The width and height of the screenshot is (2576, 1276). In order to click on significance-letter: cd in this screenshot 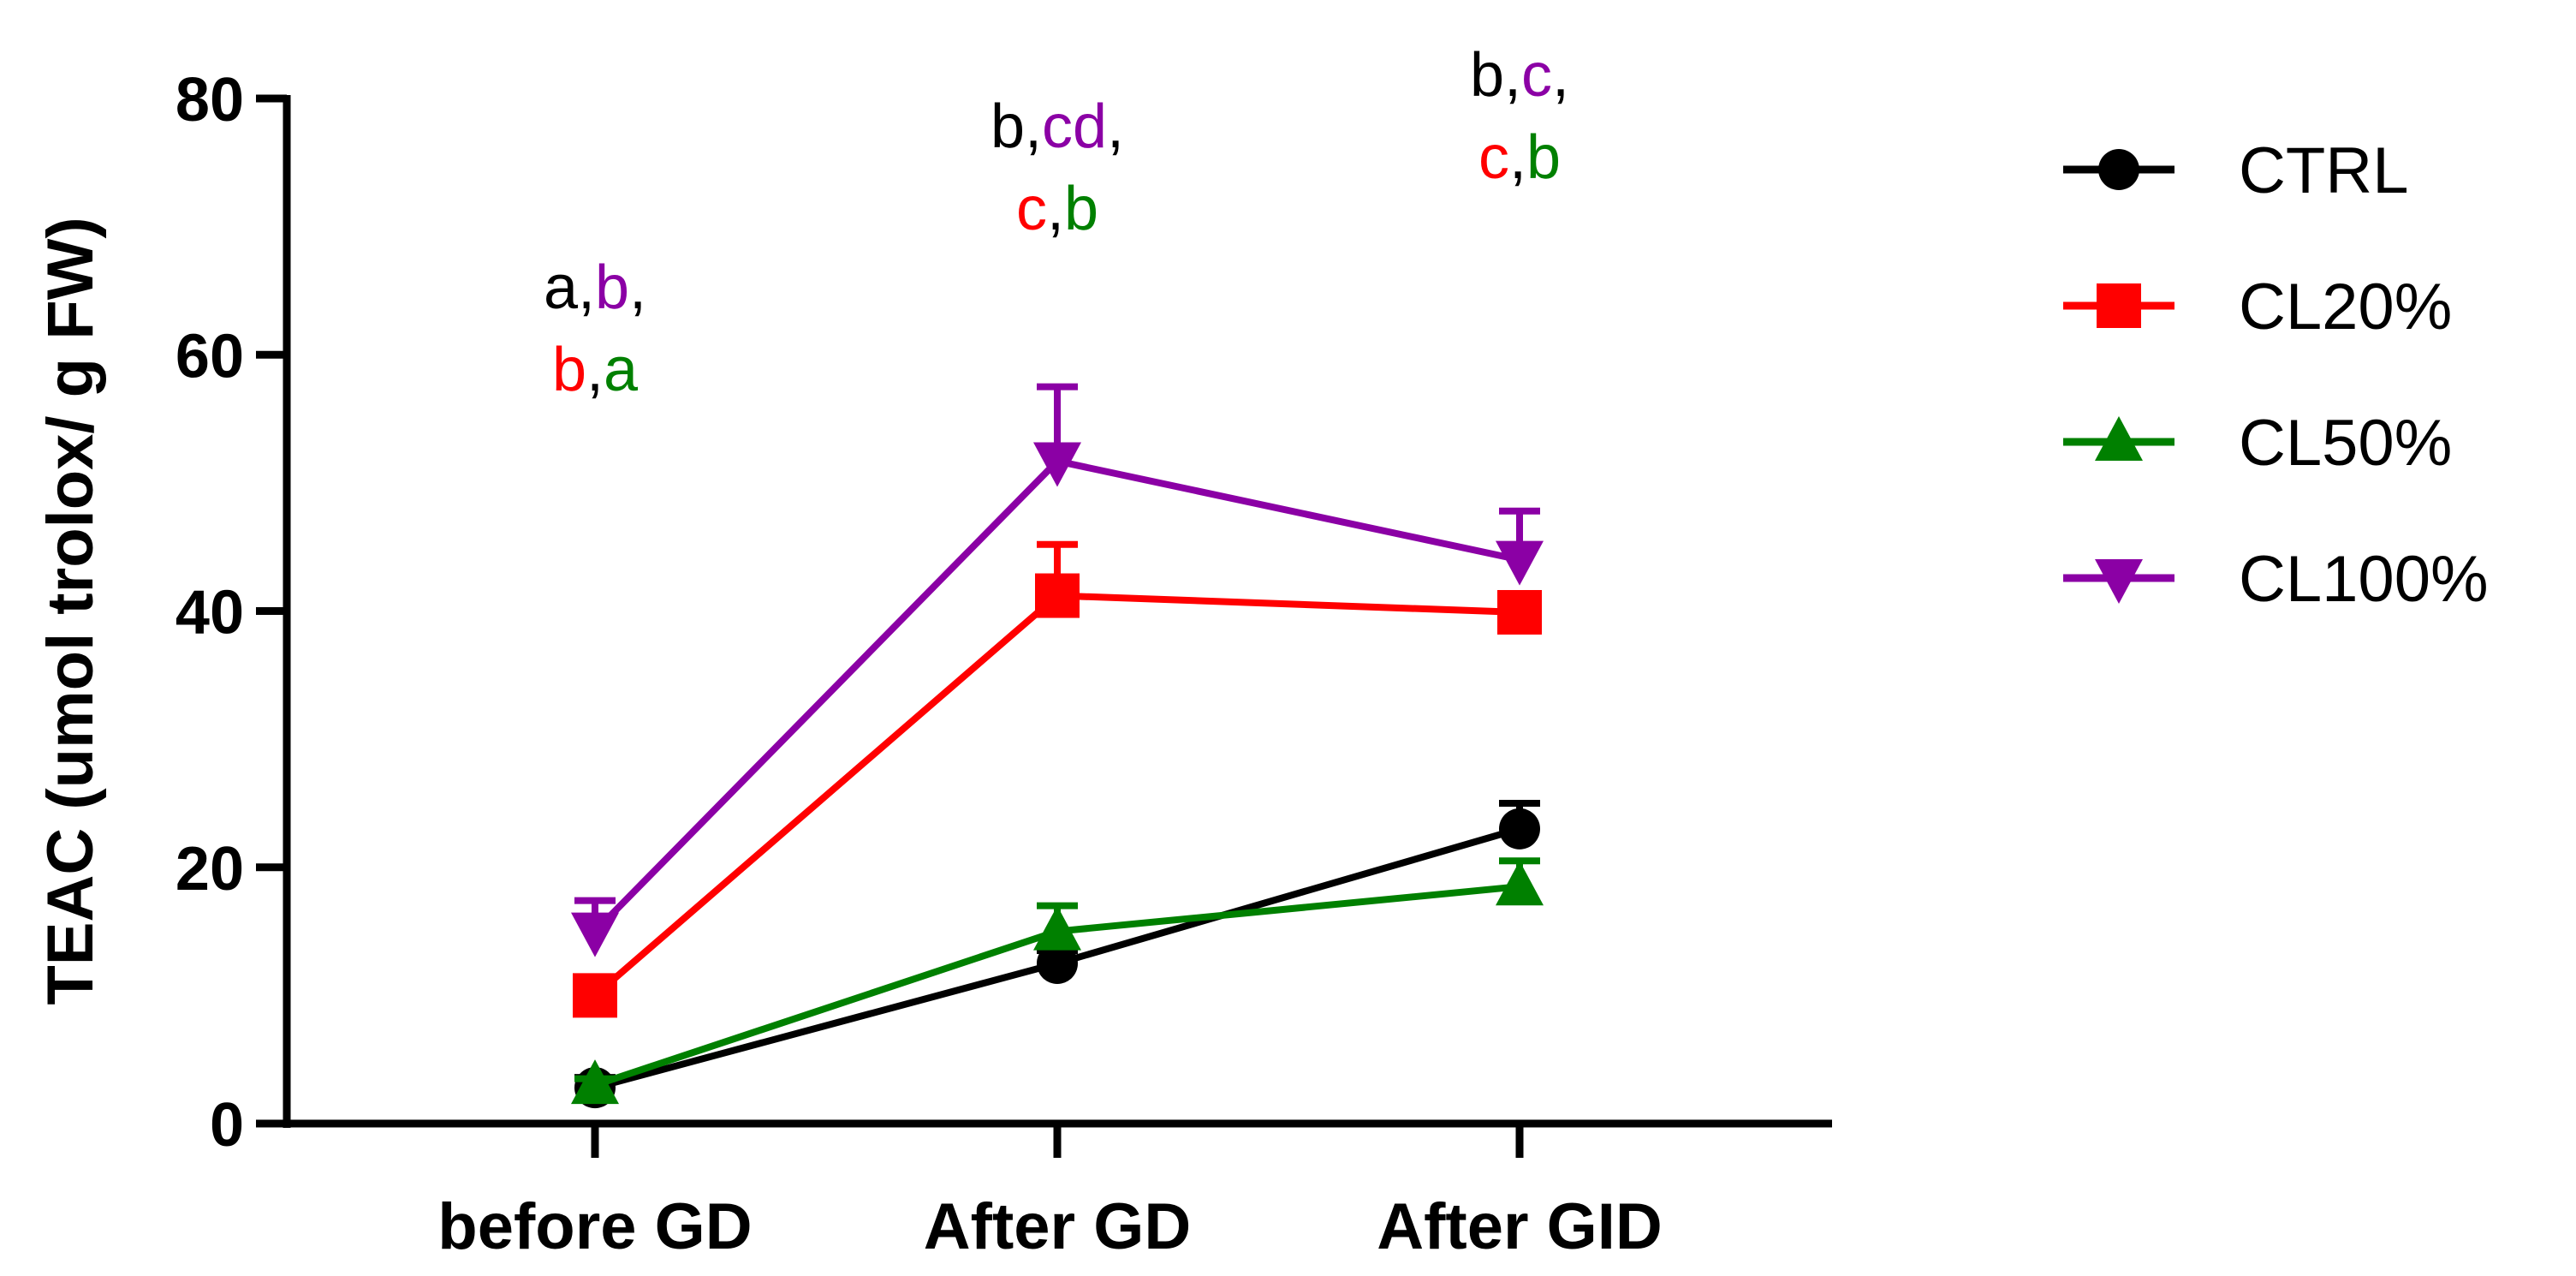, I will do `click(1074, 126)`.